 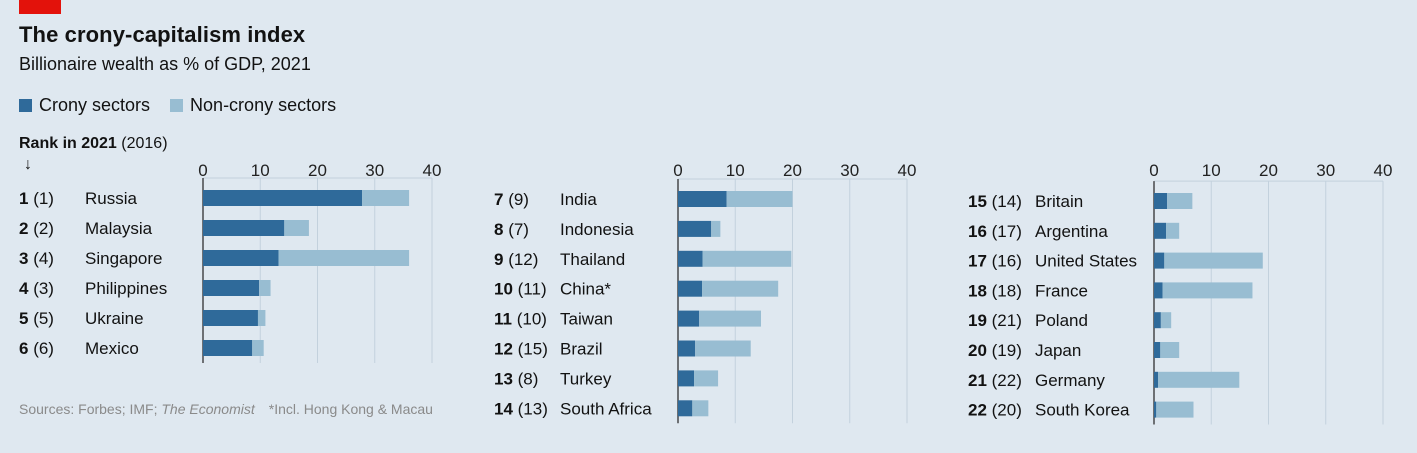 I want to click on legend: Crony sectors Non-crony sectors, so click(x=187, y=105).